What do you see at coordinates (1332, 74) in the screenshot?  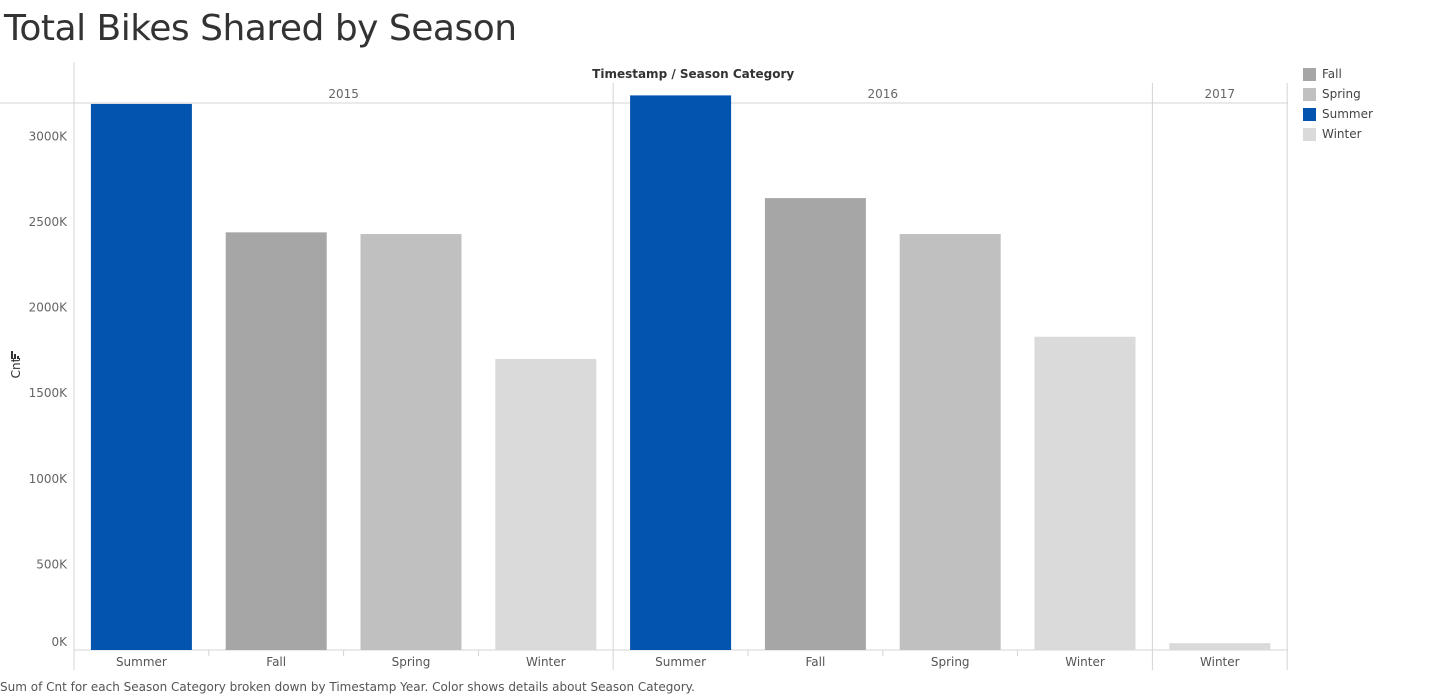 I see `legend-label: Fall` at bounding box center [1332, 74].